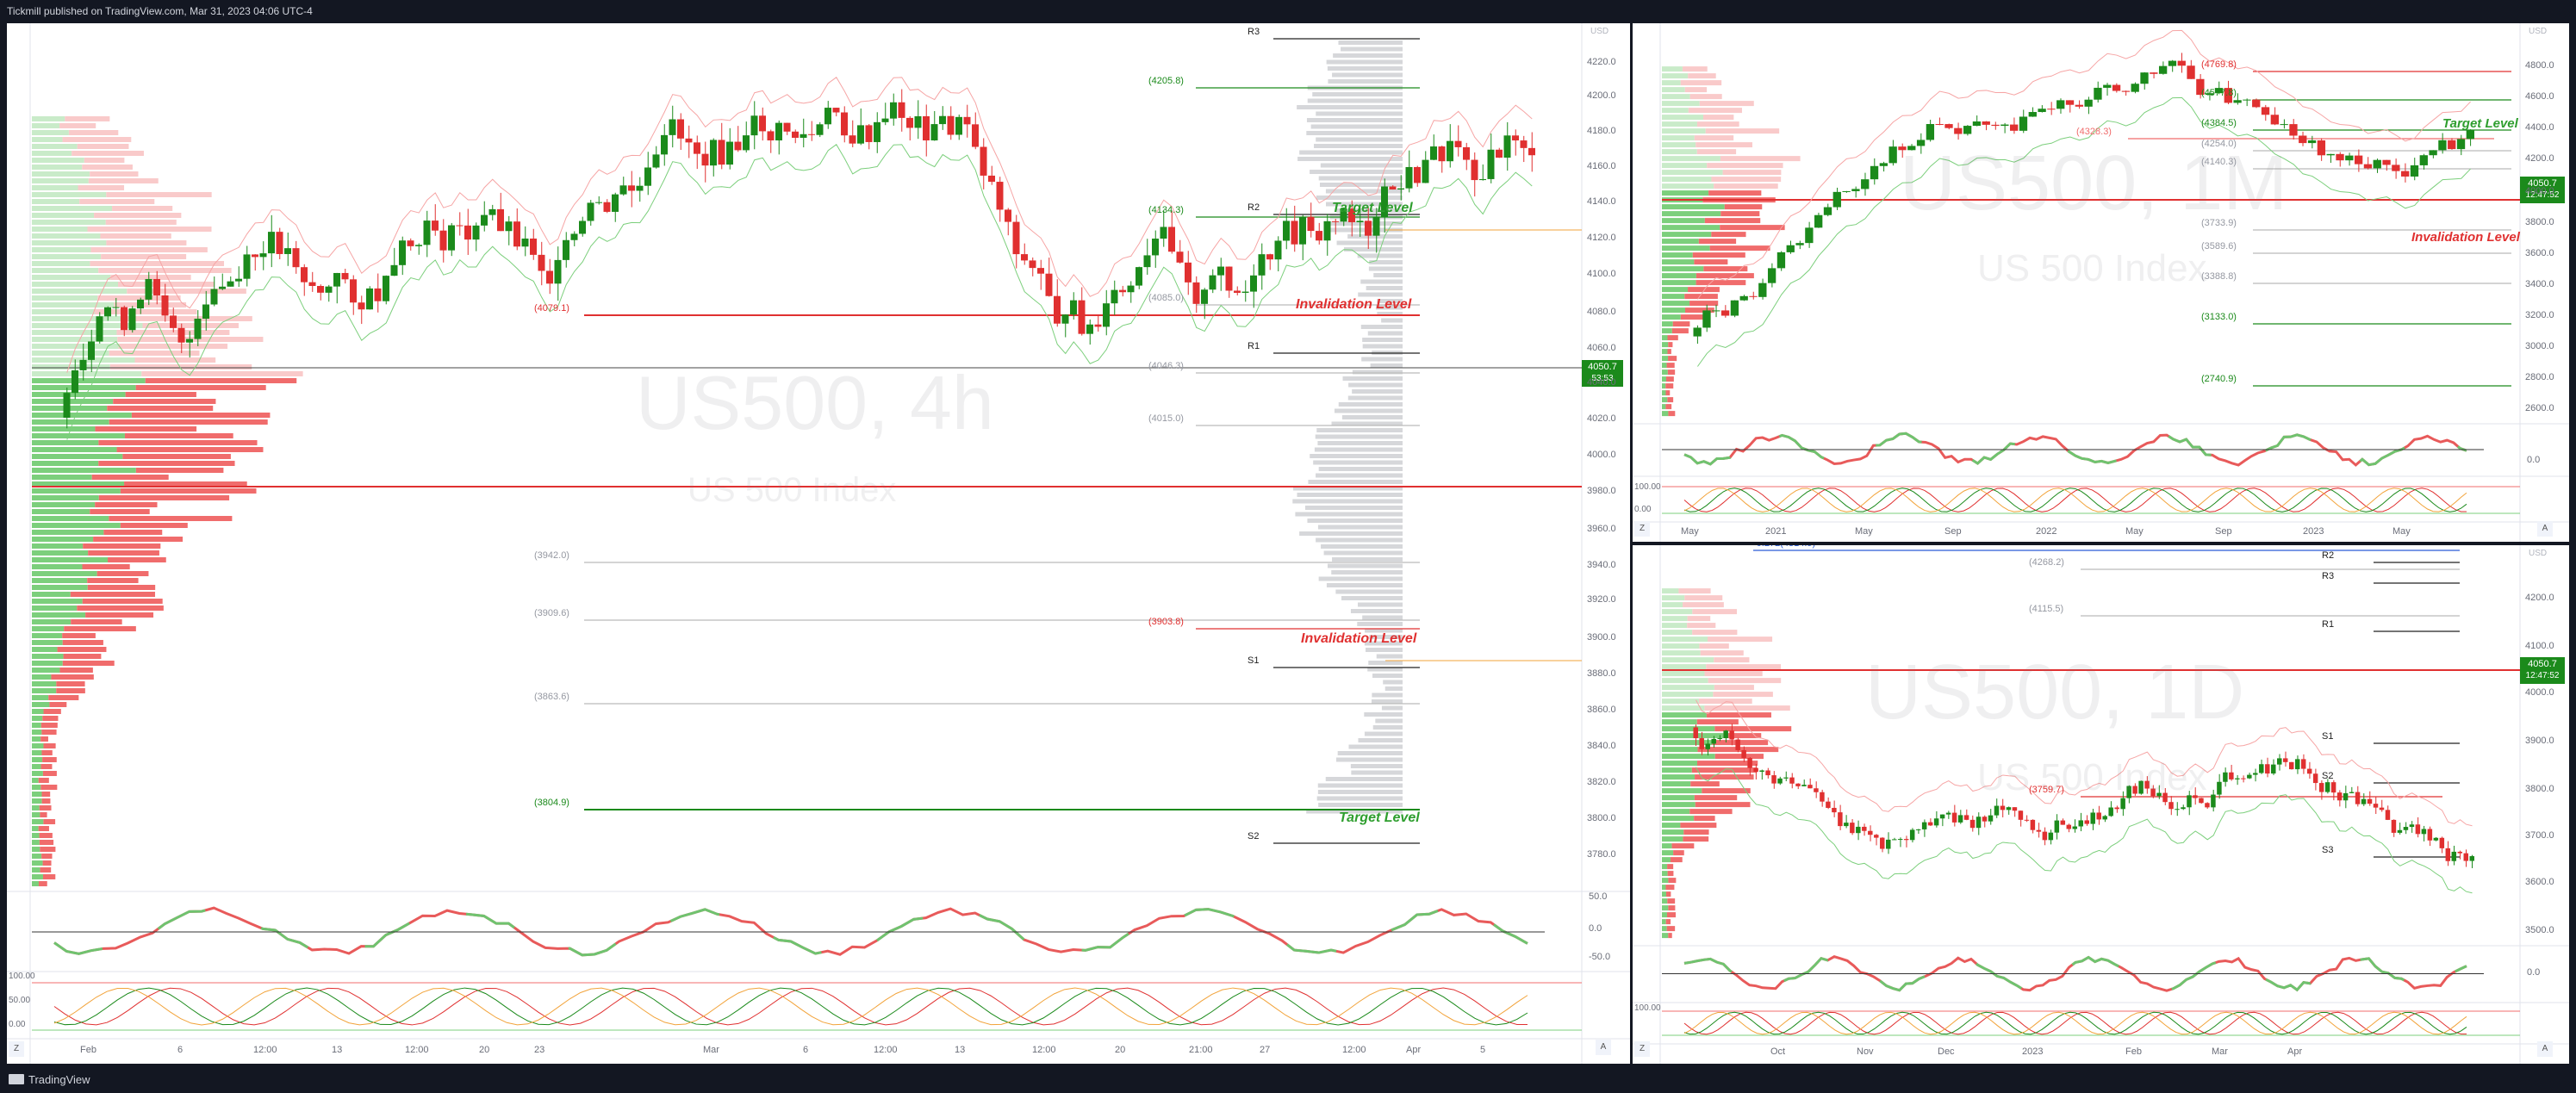 Image resolution: width=2576 pixels, height=1093 pixels. Describe the element at coordinates (2540, 835) in the screenshot. I see `price-tick-label: 3700.0` at that location.